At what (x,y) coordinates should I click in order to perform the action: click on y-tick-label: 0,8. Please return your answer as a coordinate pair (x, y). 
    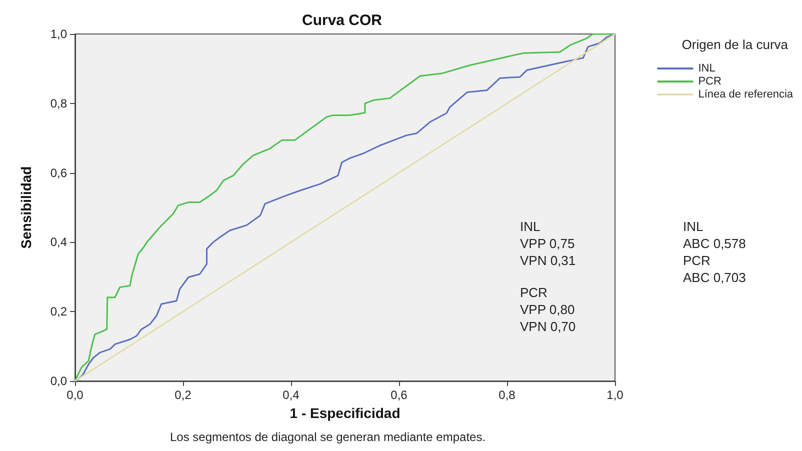
    Looking at the image, I should click on (59, 103).